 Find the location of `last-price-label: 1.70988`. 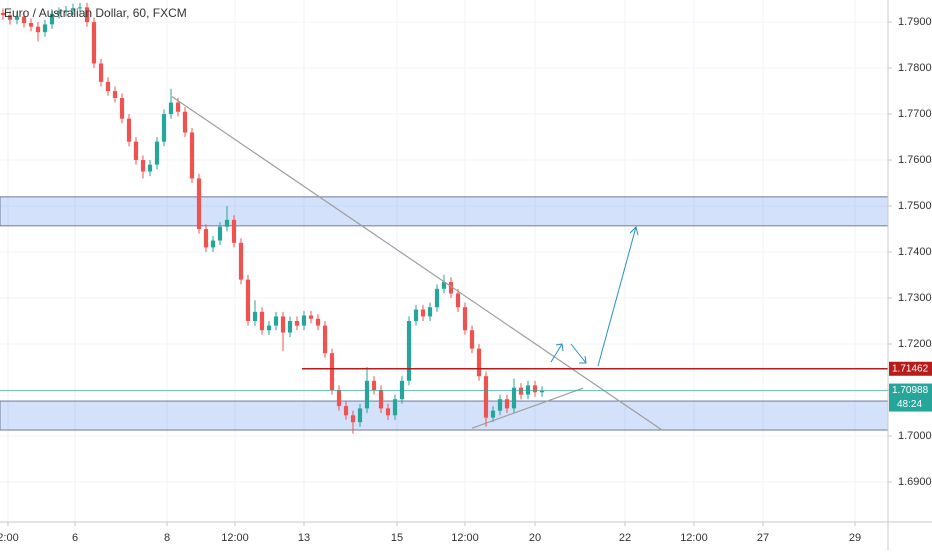

last-price-label: 1.70988 is located at coordinates (910, 390).